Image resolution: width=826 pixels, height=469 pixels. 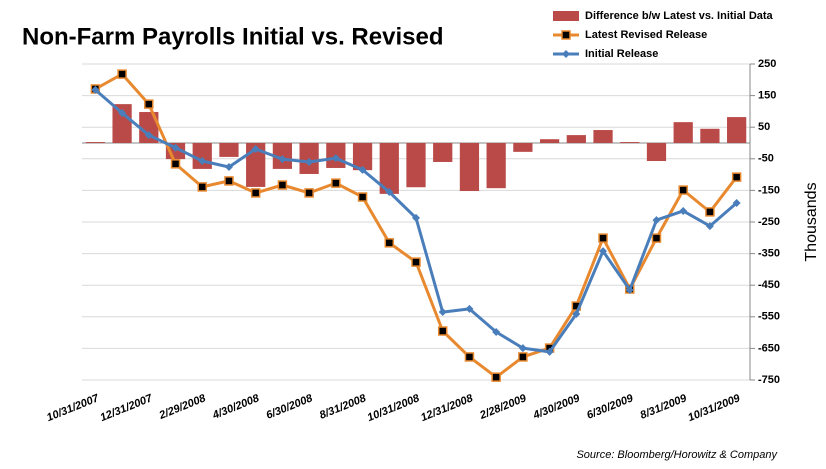 I want to click on y-tick-label: -450, so click(x=769, y=285).